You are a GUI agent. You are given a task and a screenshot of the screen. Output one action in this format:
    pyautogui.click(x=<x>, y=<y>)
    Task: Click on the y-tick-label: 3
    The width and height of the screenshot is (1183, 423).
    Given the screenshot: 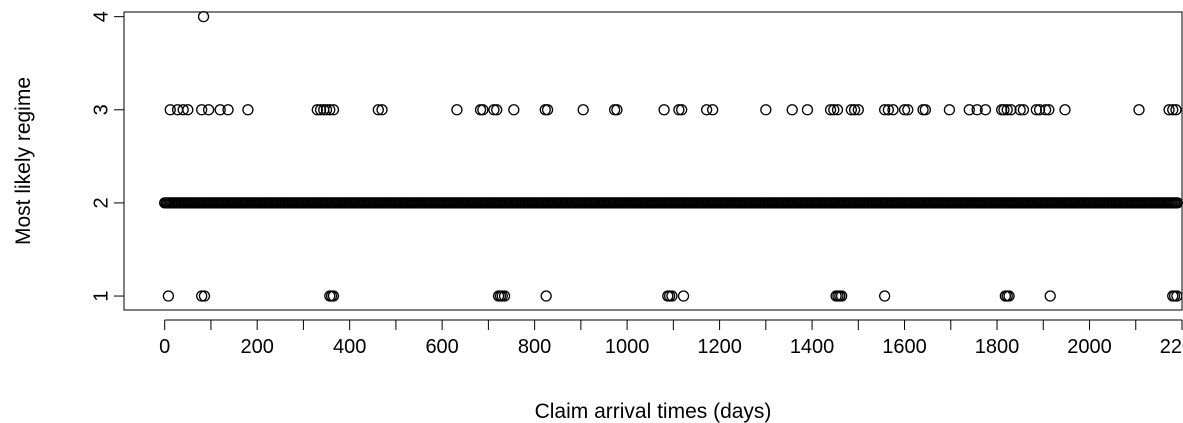 What is the action you would take?
    pyautogui.click(x=101, y=109)
    